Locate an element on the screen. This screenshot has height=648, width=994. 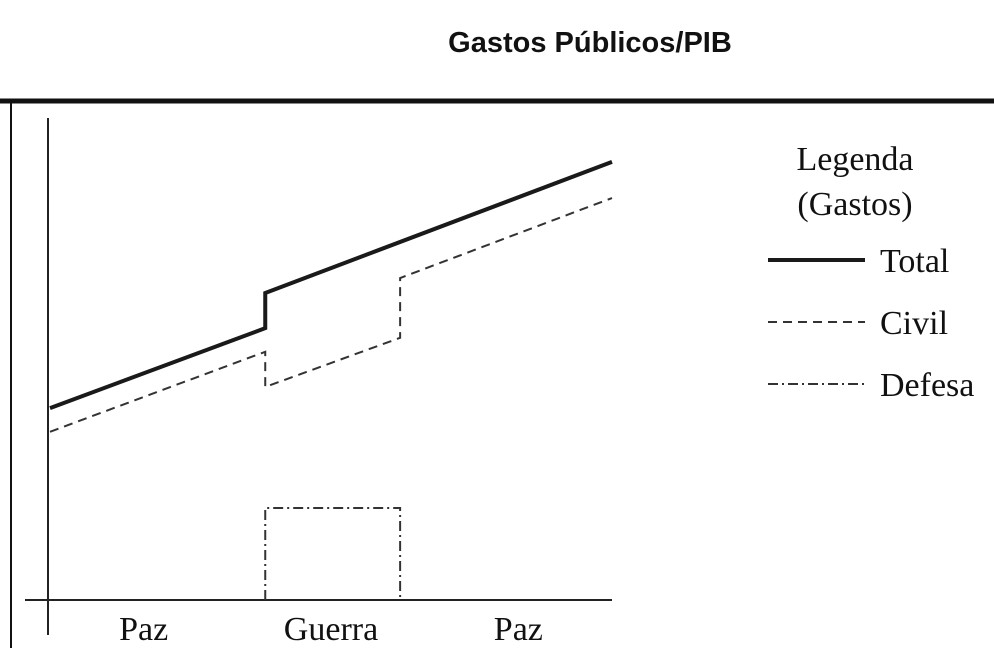
legend-label: Total is located at coordinates (914, 261).